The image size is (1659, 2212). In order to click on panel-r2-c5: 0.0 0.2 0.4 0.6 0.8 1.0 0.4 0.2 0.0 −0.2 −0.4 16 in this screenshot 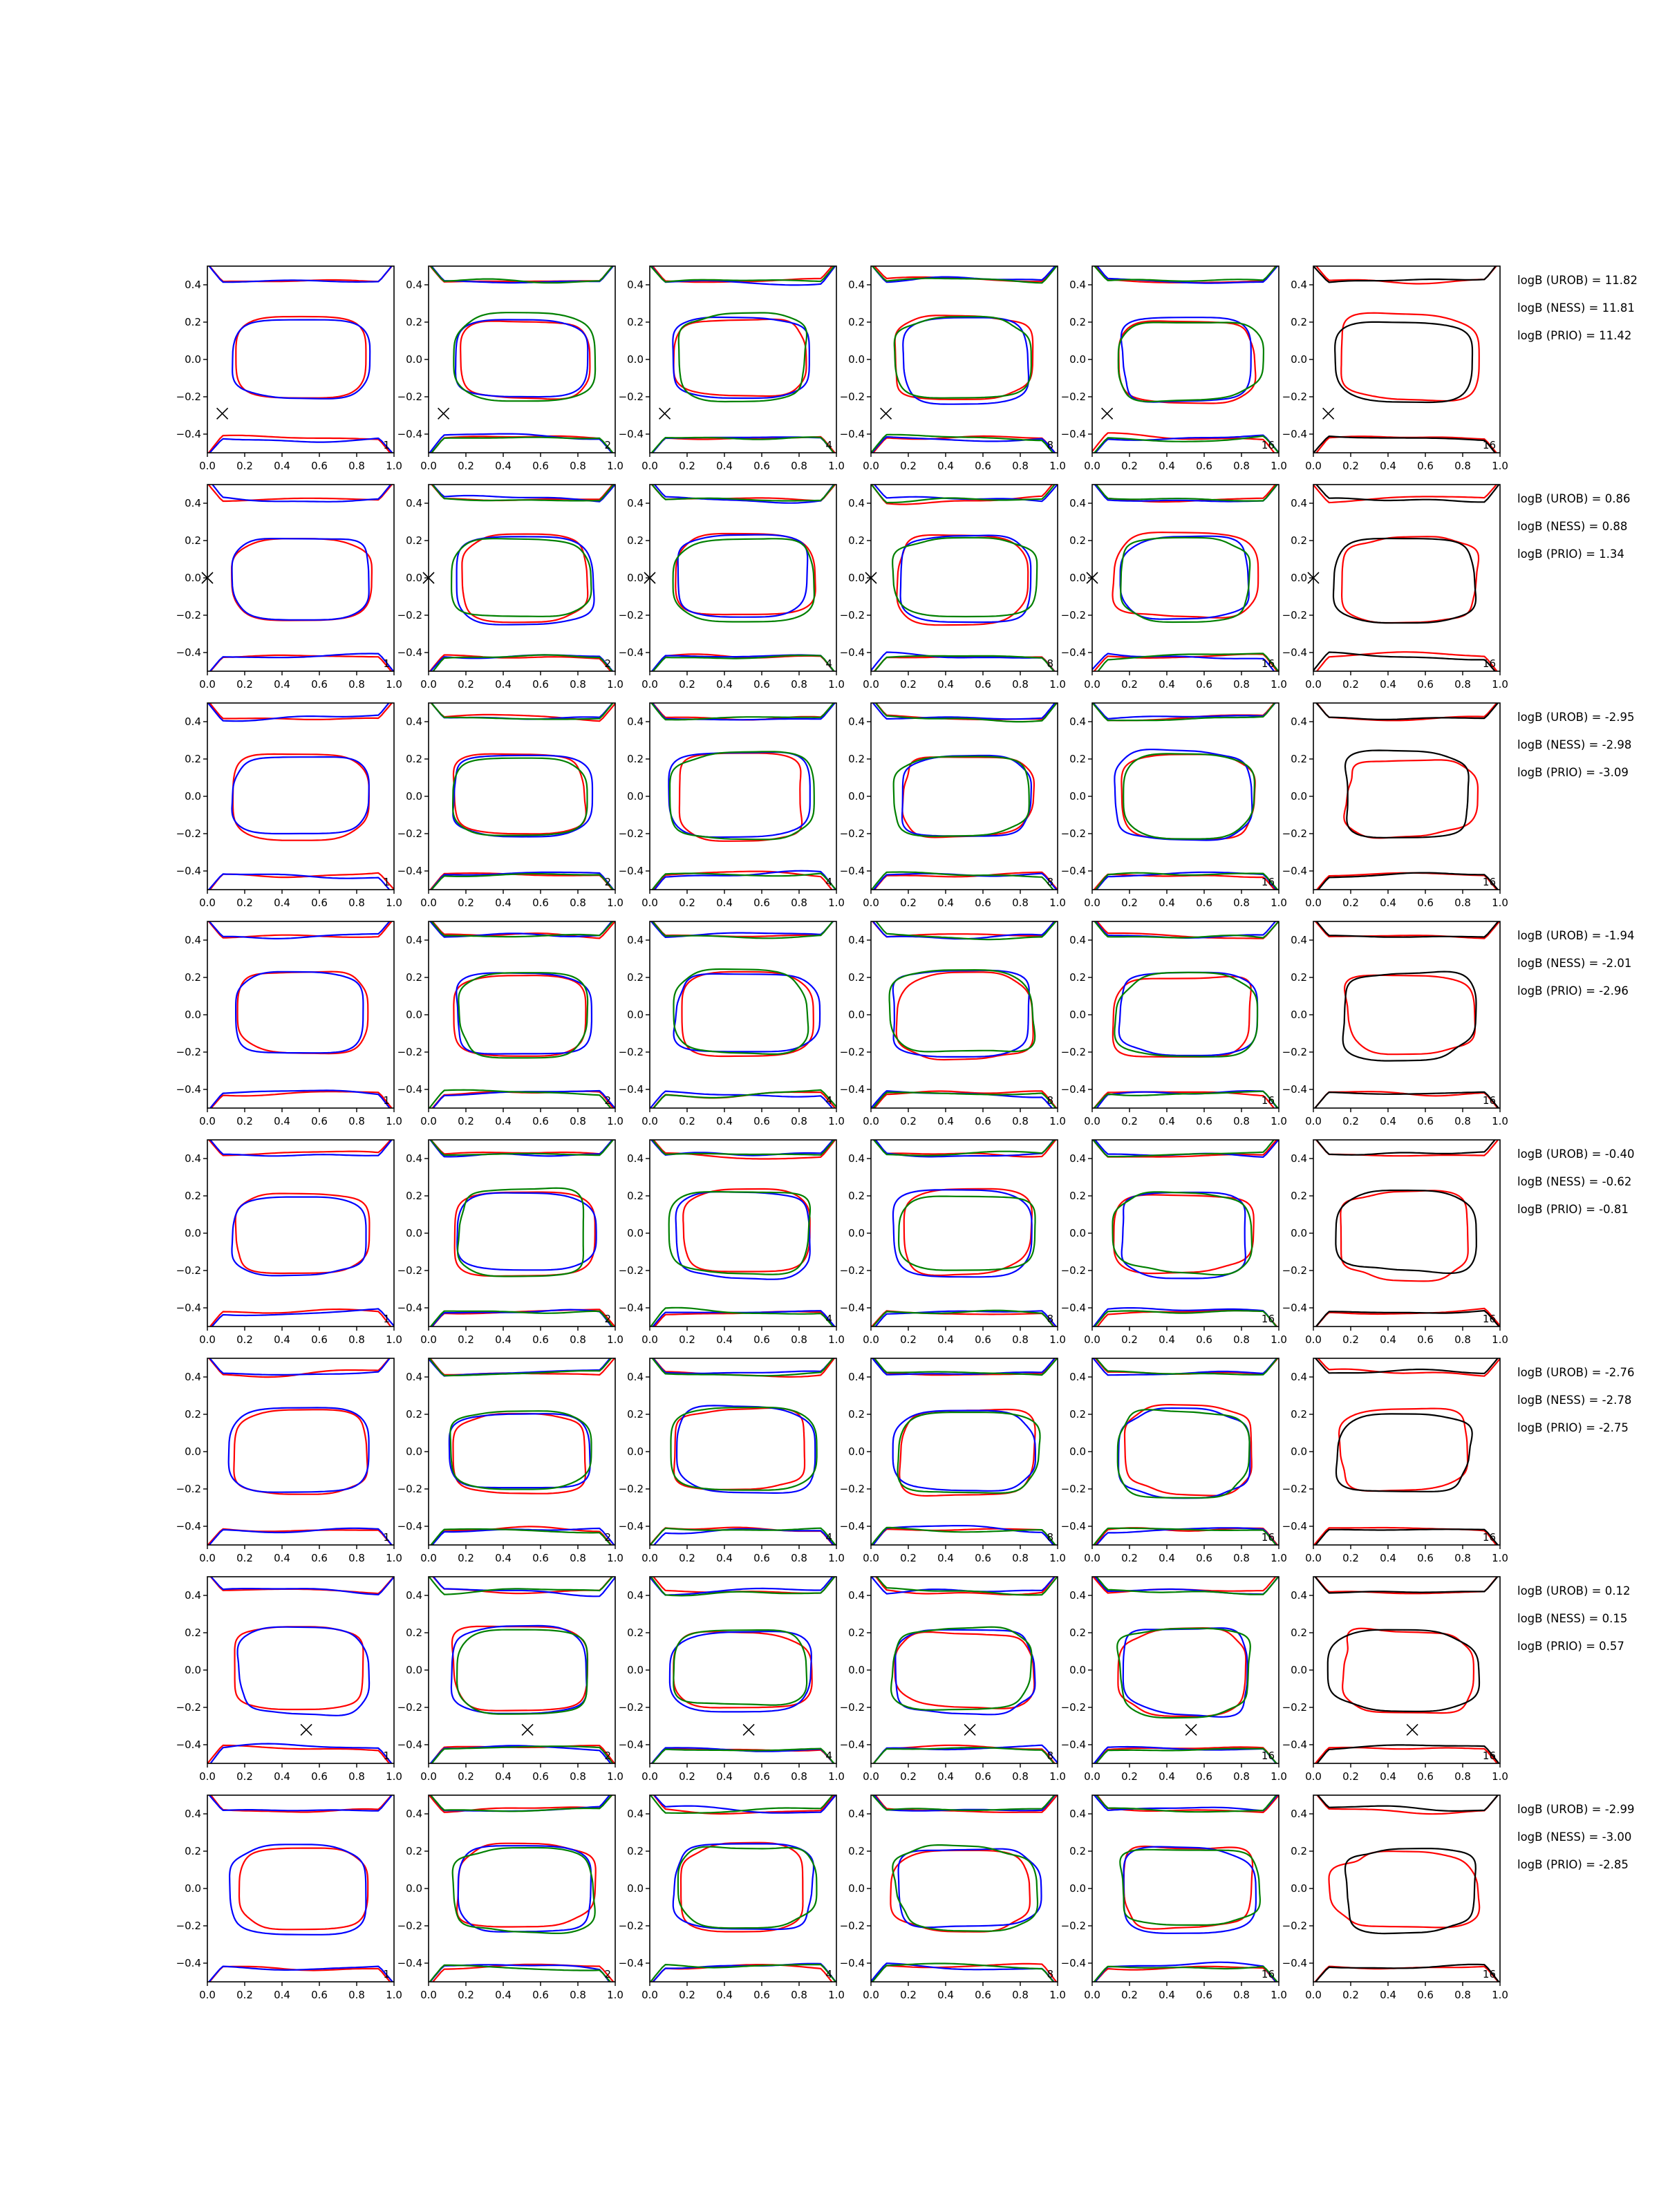, I will do `click(1174, 588)`.